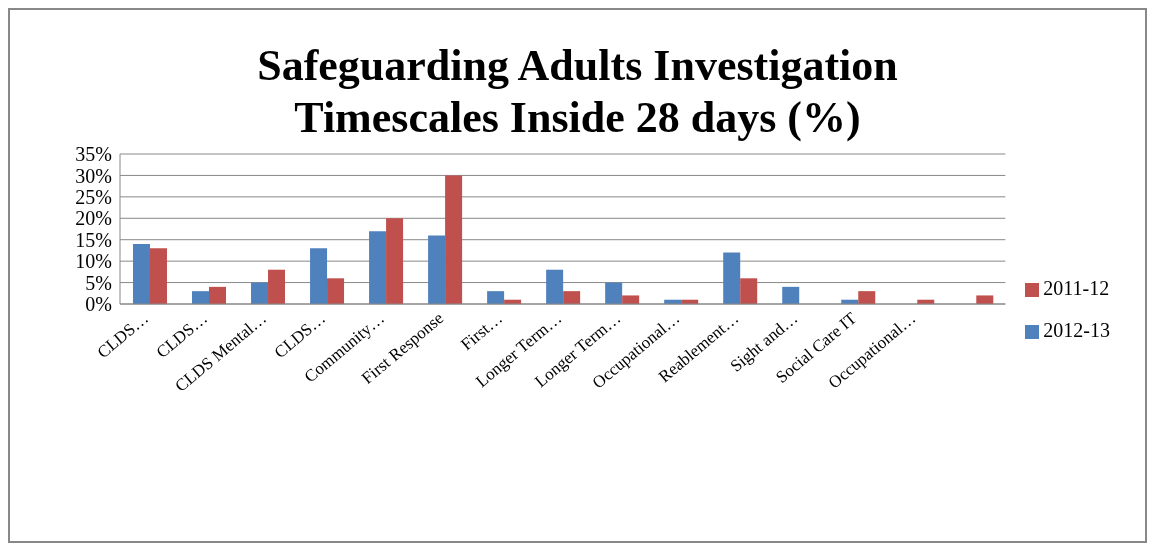 The width and height of the screenshot is (1155, 551). I want to click on chart-title: Safeguarding Adults Investigation Timescales Inside 28 days (%), so click(577, 92).